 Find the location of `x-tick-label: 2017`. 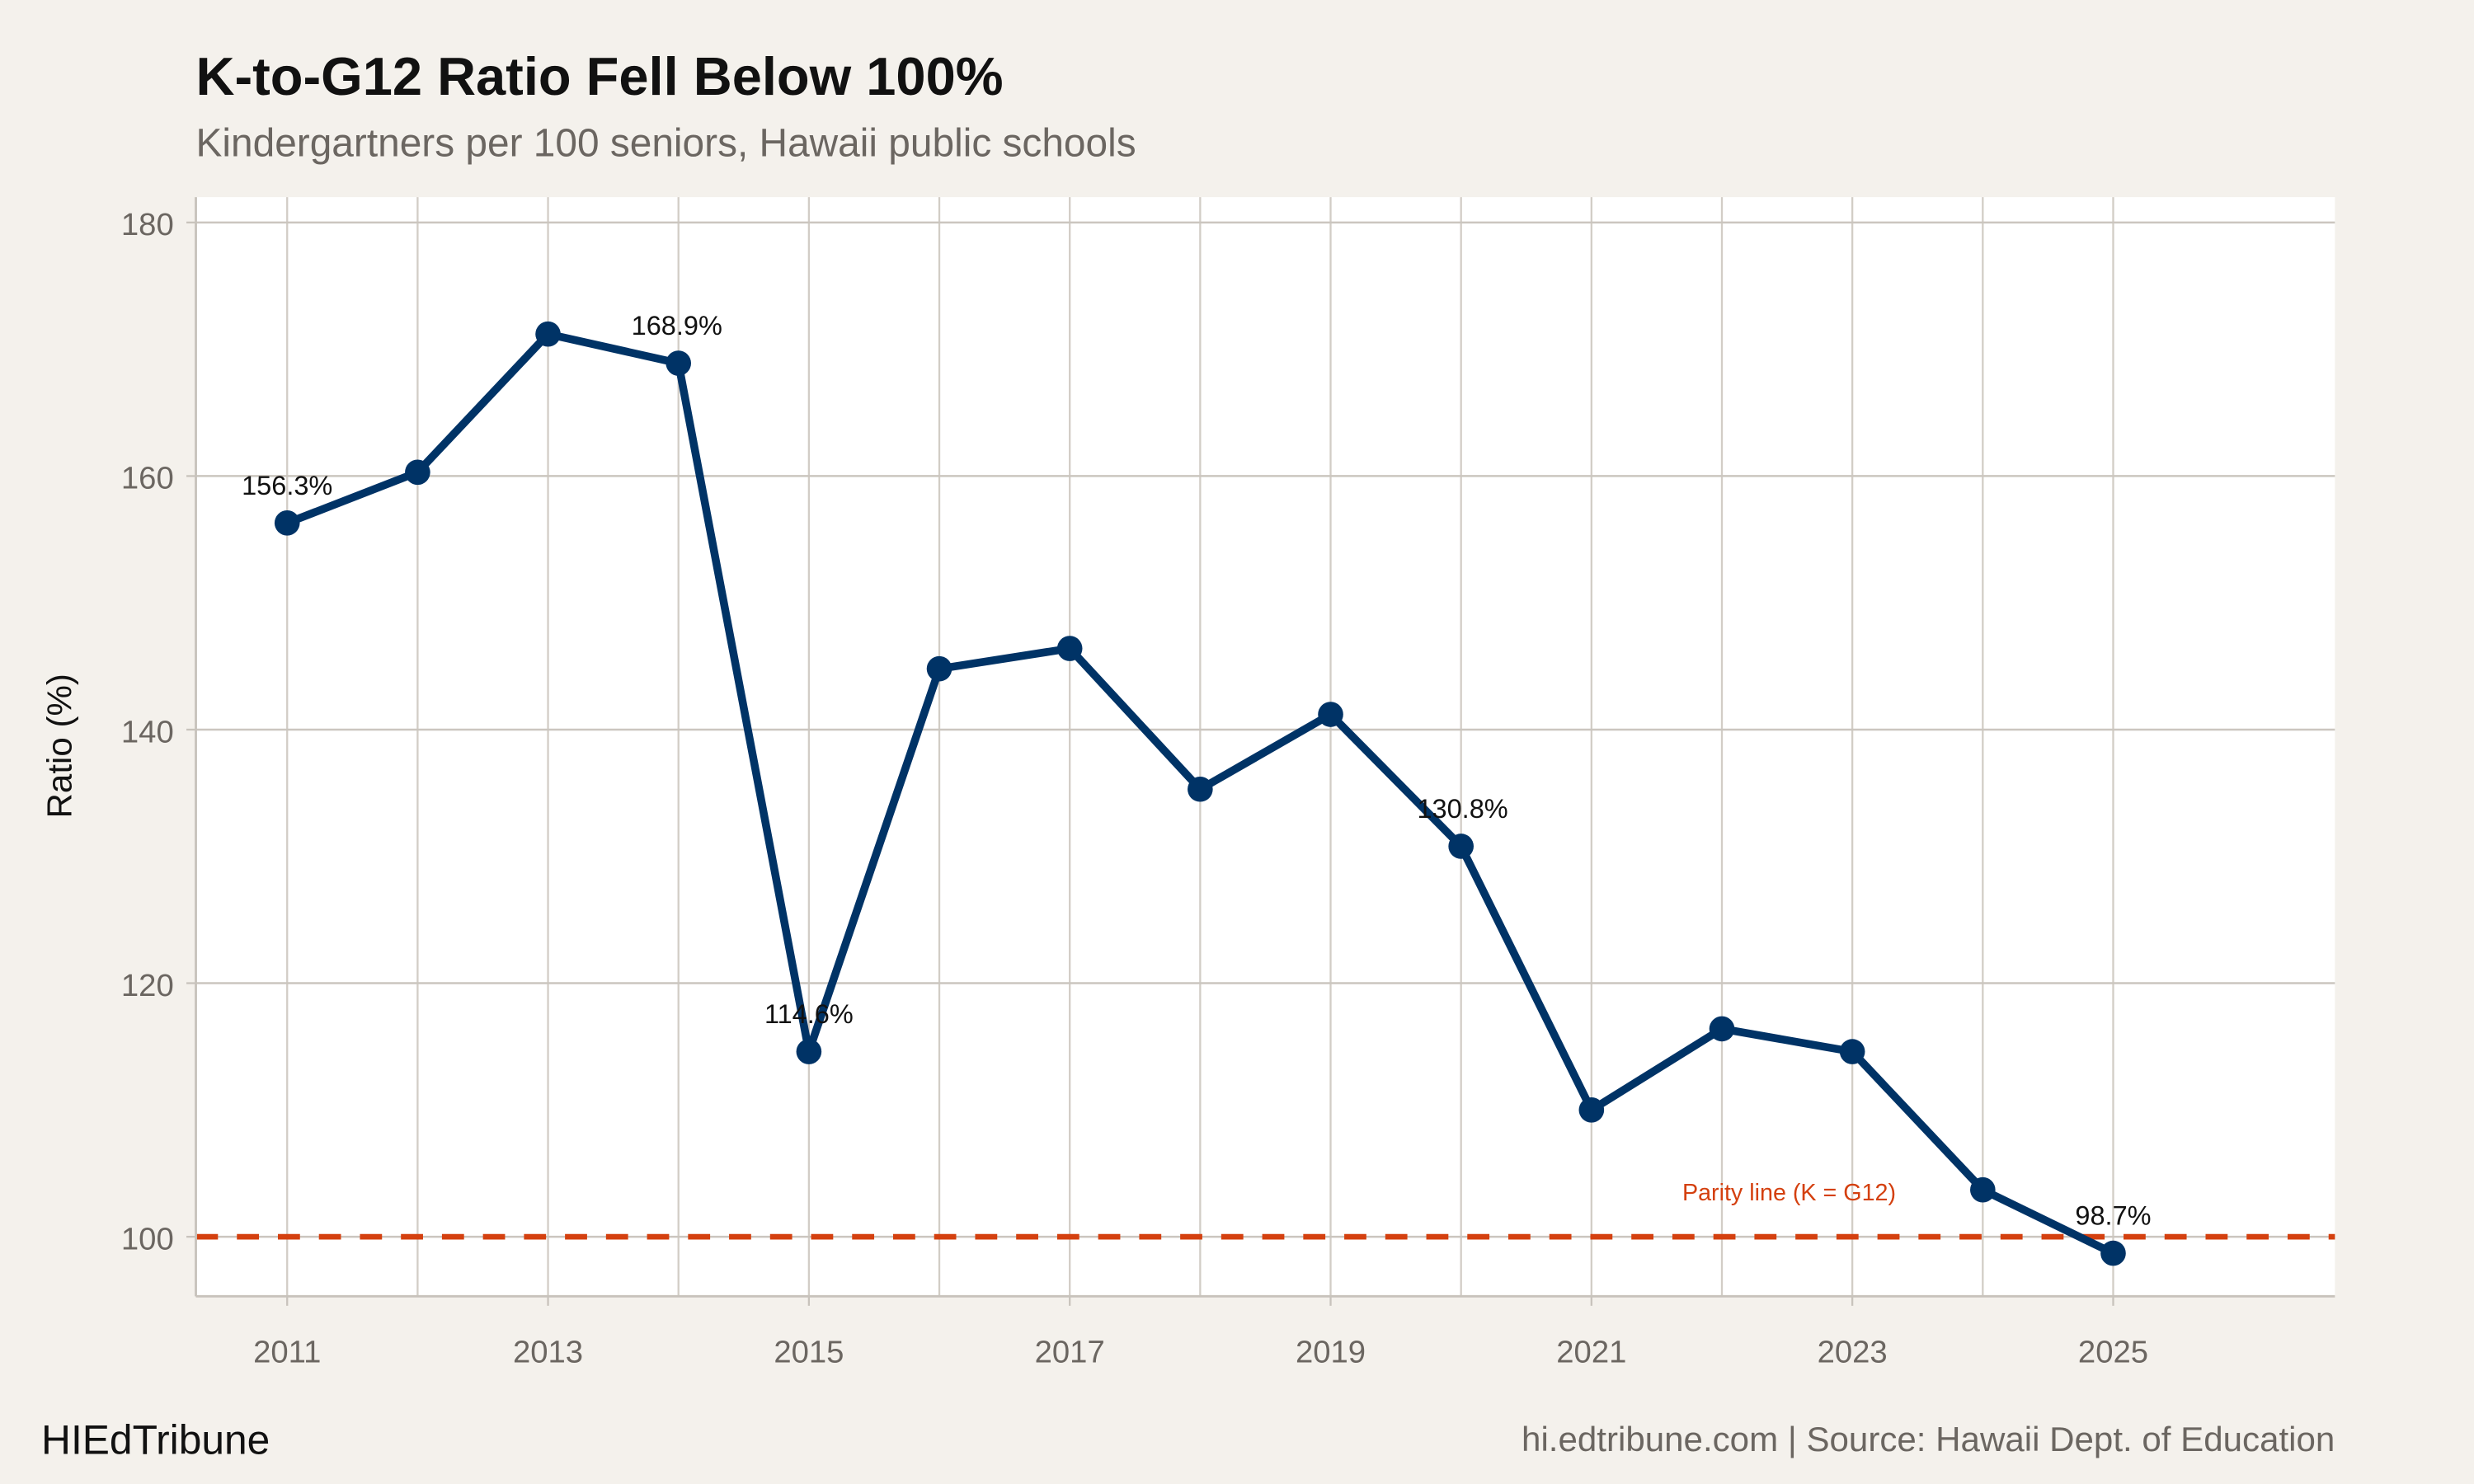

x-tick-label: 2017 is located at coordinates (1070, 1352).